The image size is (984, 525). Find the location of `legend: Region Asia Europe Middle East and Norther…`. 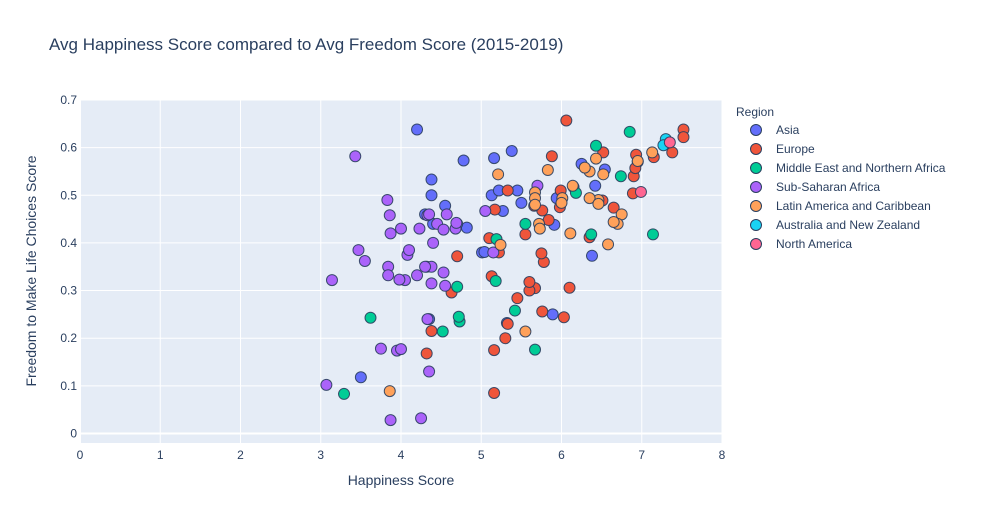

legend: Region Asia Europe Middle East and Norther… is located at coordinates (841, 178).